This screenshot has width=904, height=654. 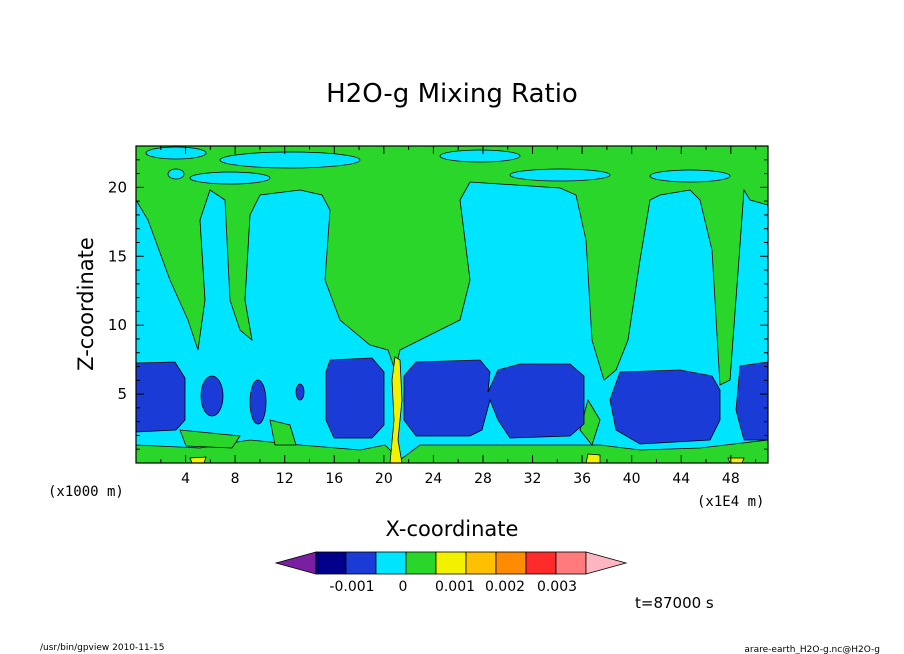 I want to click on time-label: t=87000 s, so click(x=674, y=603).